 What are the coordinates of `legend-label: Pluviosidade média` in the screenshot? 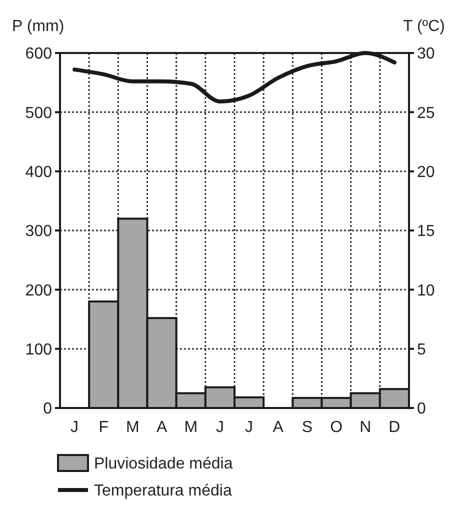 It's located at (163, 464).